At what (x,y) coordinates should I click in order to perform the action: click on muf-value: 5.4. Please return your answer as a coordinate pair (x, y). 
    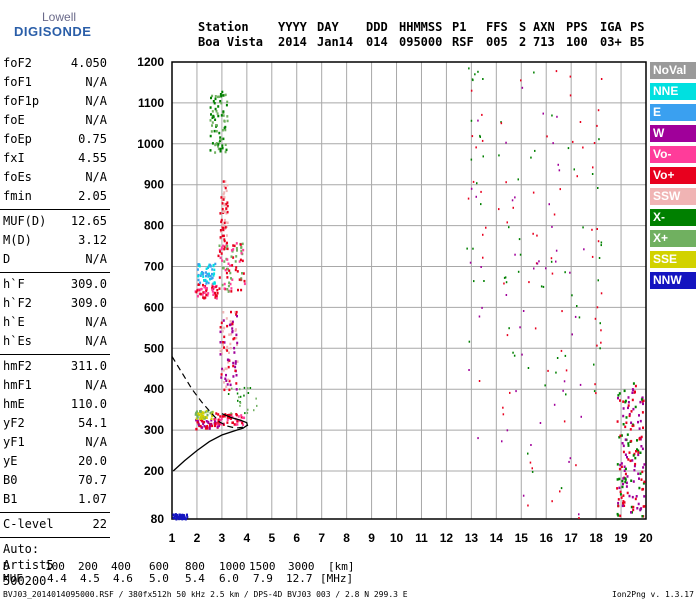
    Looking at the image, I should click on (195, 578).